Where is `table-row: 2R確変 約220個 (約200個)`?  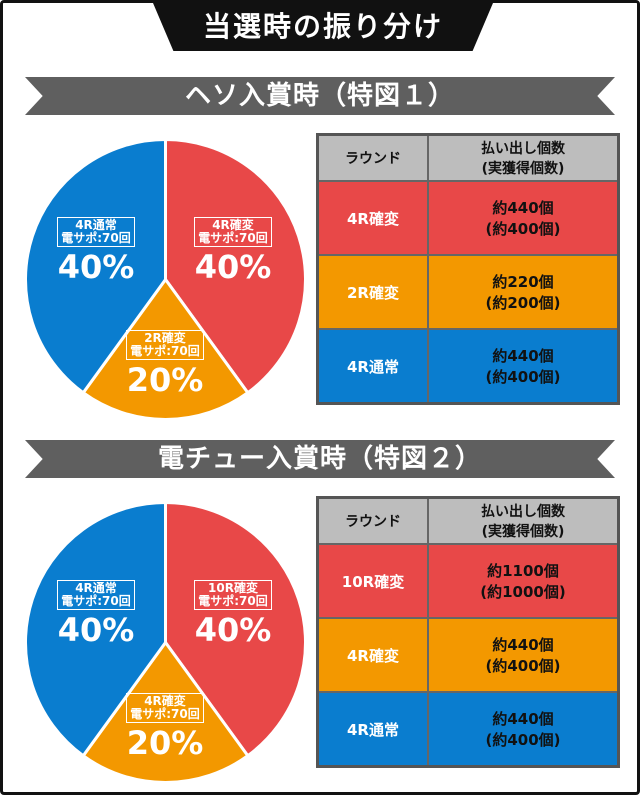
table-row: 2R確変 約220個 (約200個) is located at coordinates (468, 292).